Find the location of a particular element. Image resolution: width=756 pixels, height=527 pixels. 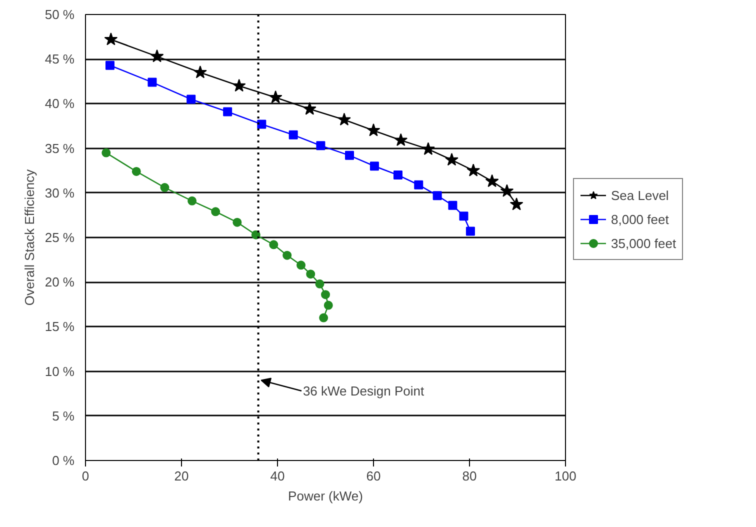

legend-label: Sea Level is located at coordinates (640, 195).